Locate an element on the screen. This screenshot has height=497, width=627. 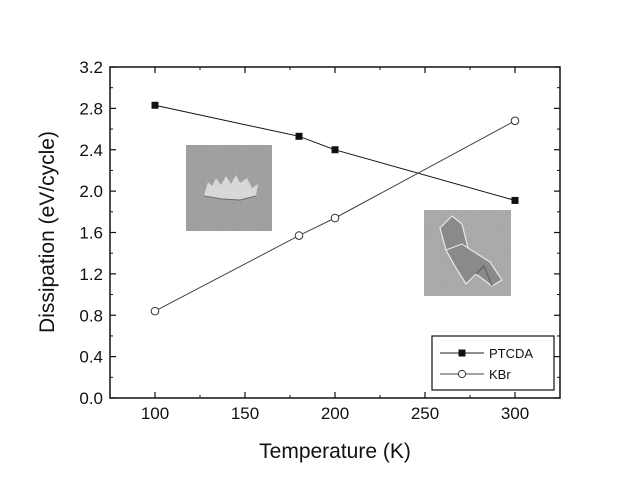
y-tick-label: 0.0 is located at coordinates (91, 398).